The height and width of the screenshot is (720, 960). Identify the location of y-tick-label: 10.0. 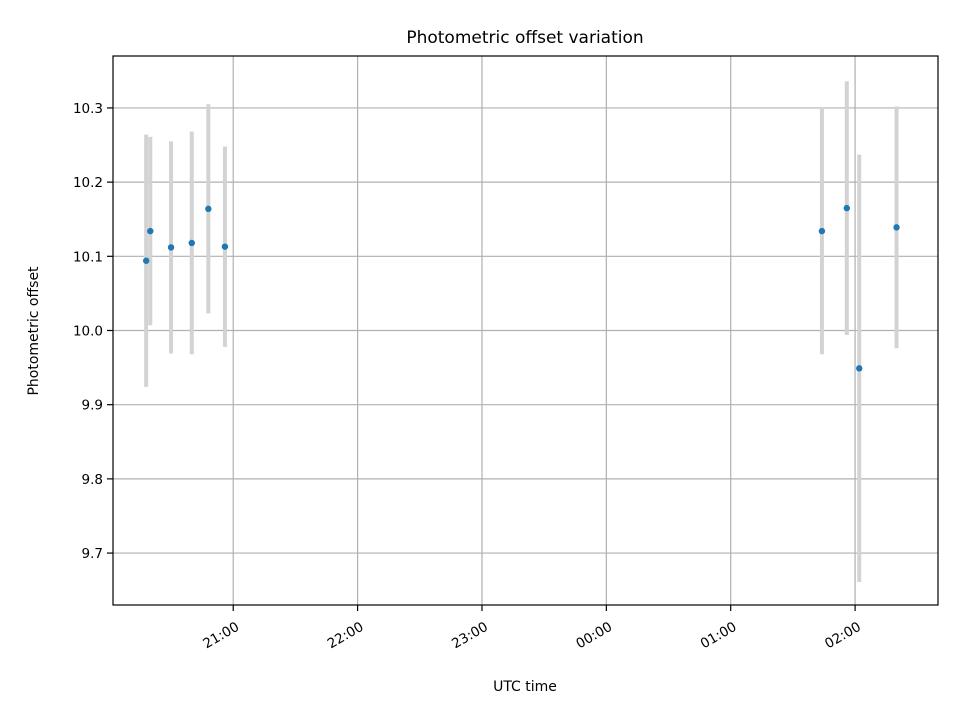
(88, 332).